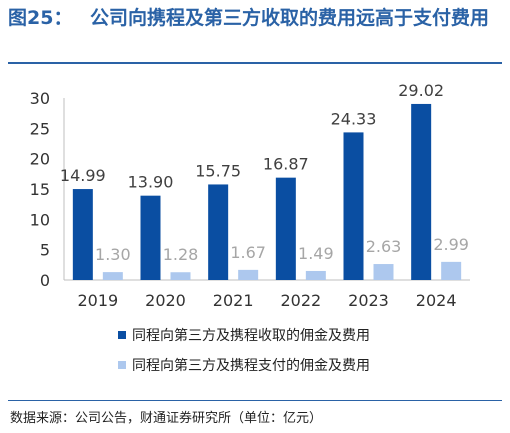  What do you see at coordinates (248, 252) in the screenshot?
I see `data-label-paid: 1.67` at bounding box center [248, 252].